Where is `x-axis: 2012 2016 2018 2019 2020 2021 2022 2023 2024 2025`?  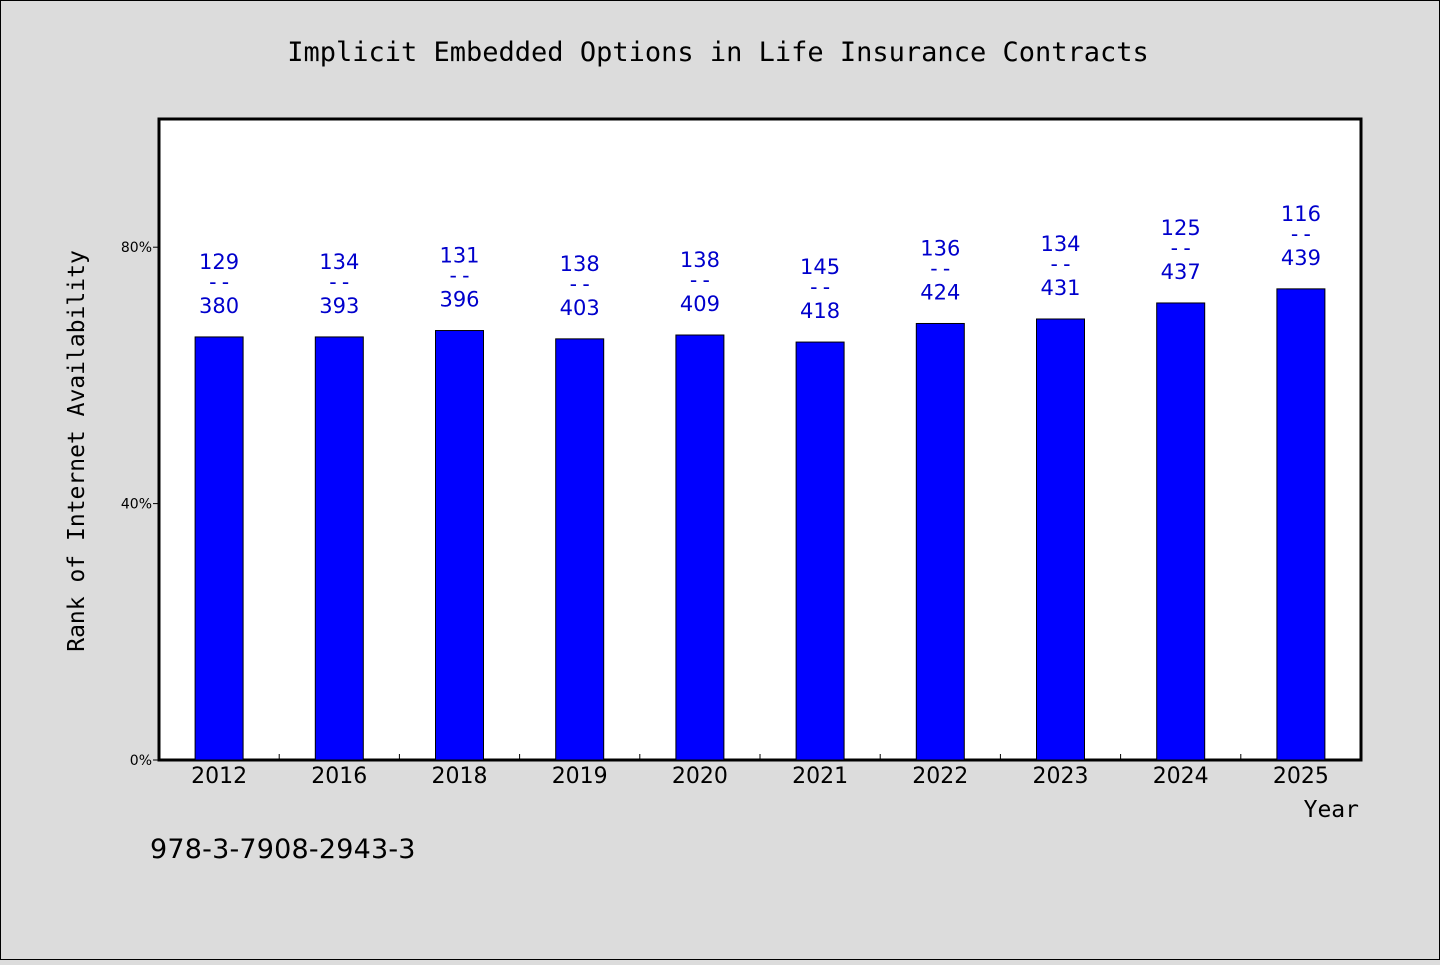 x-axis: 2012 2016 2018 2019 2020 2021 2022 2023 2024 2025 is located at coordinates (760, 771).